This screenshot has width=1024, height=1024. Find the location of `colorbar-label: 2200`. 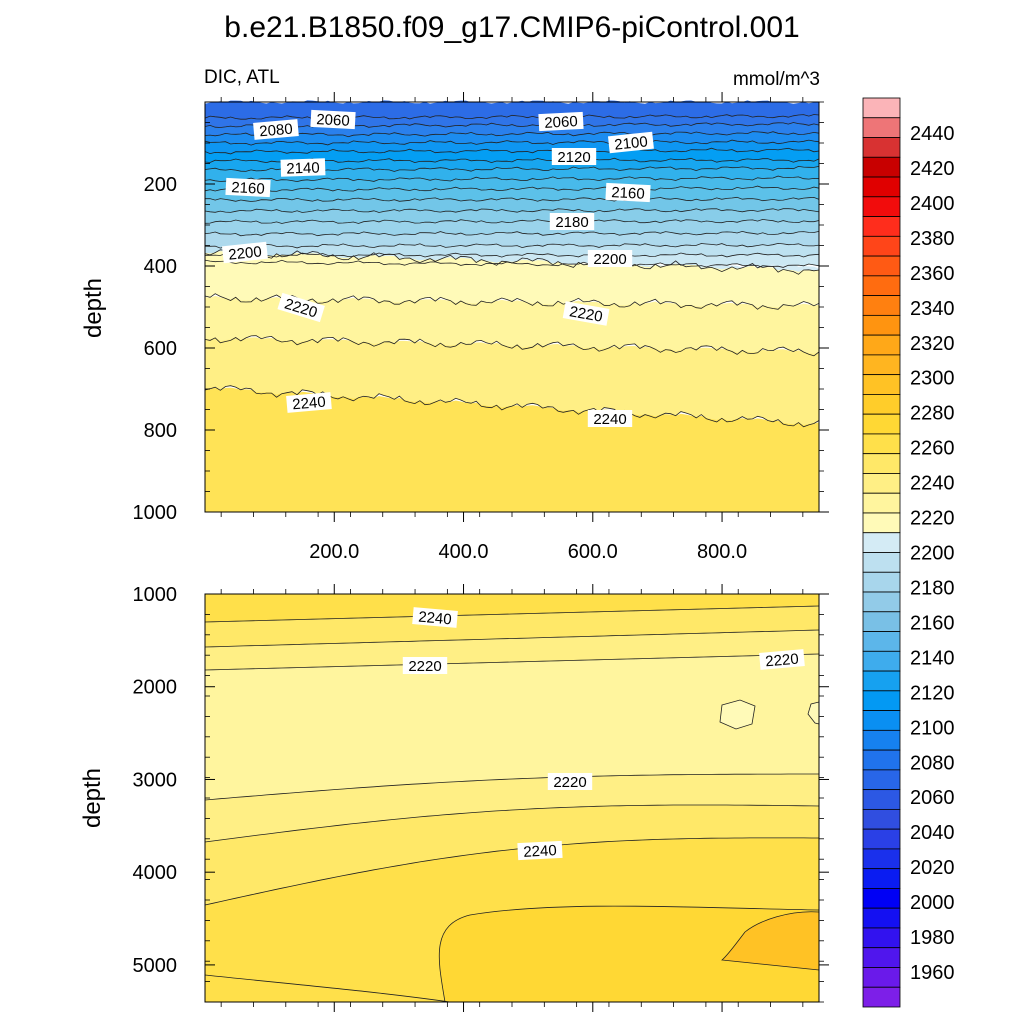

colorbar-label: 2200 is located at coordinates (932, 554).